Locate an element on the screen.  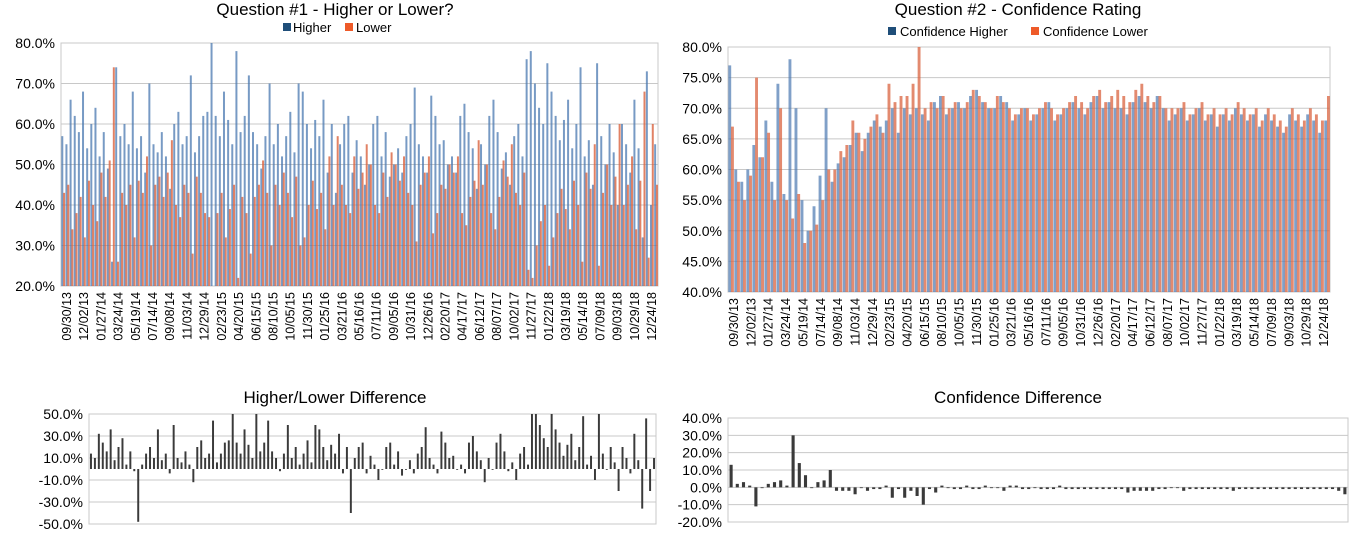
legend-label-higher: Confidence Higher is located at coordinates (954, 31).